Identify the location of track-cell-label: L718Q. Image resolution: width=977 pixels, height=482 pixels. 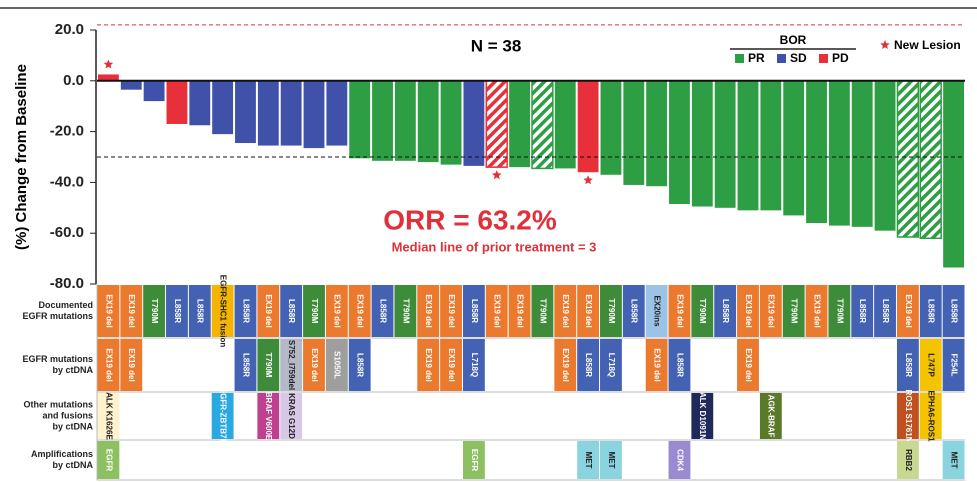
(474, 365).